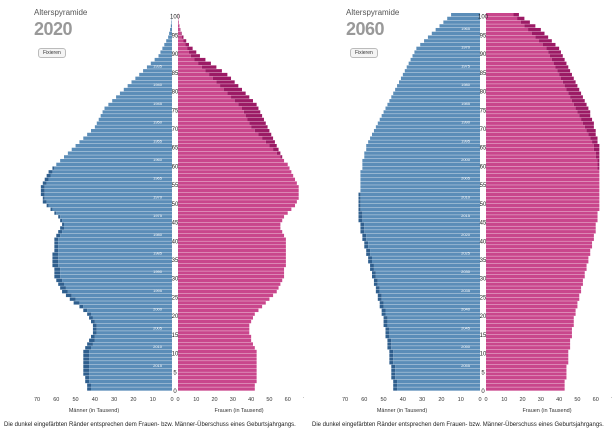 The width and height of the screenshot is (616, 434). What do you see at coordinates (483, 111) in the screenshot?
I see `age-tick-label: 75` at bounding box center [483, 111].